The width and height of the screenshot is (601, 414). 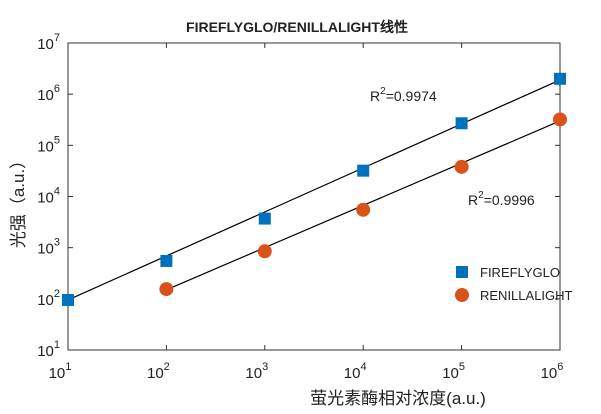 I want to click on y-tick-label: 10³, so click(x=48, y=247).